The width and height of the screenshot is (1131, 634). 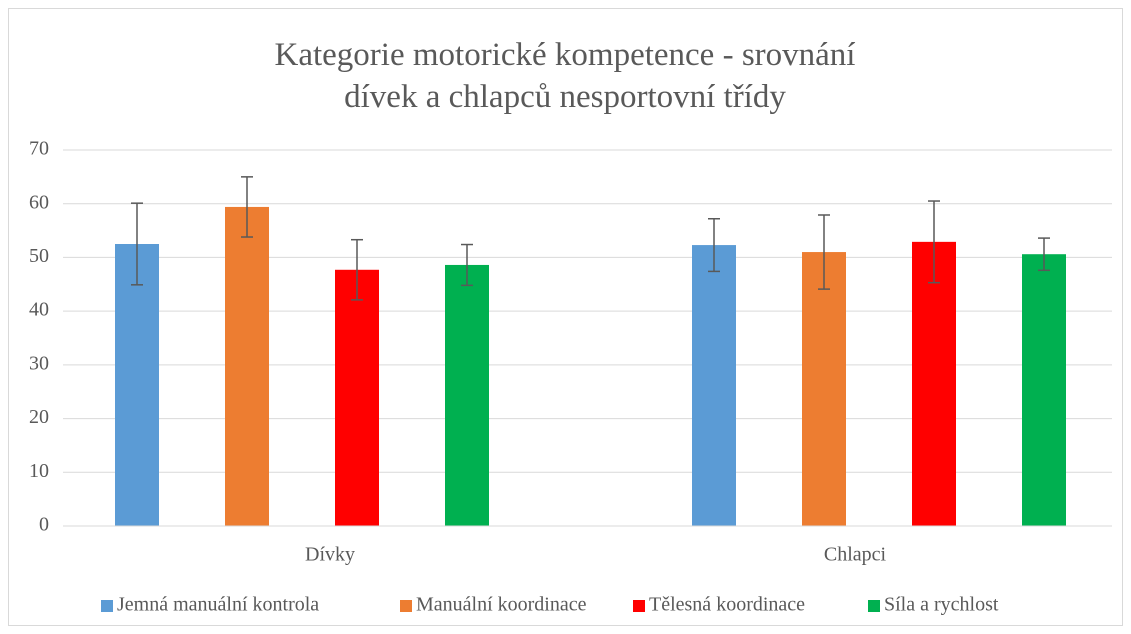 I want to click on x-tick-label: Chlapci, so click(x=855, y=555).